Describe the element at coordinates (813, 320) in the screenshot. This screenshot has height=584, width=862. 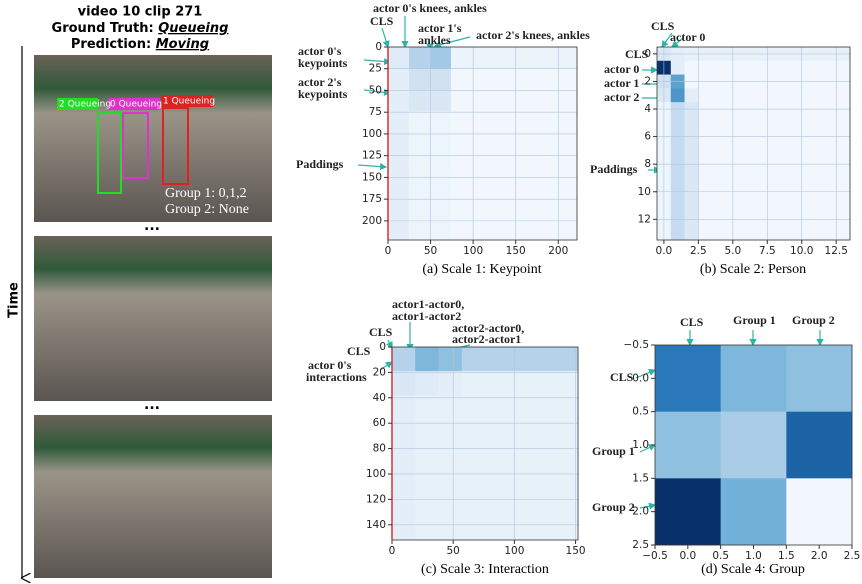
I see `annotation: Group 2` at that location.